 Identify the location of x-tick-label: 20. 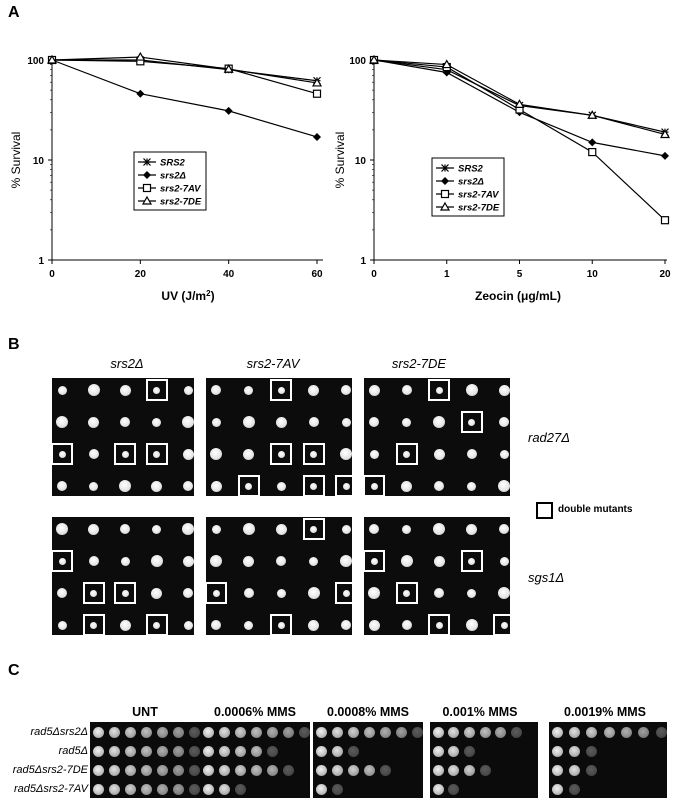
(665, 274).